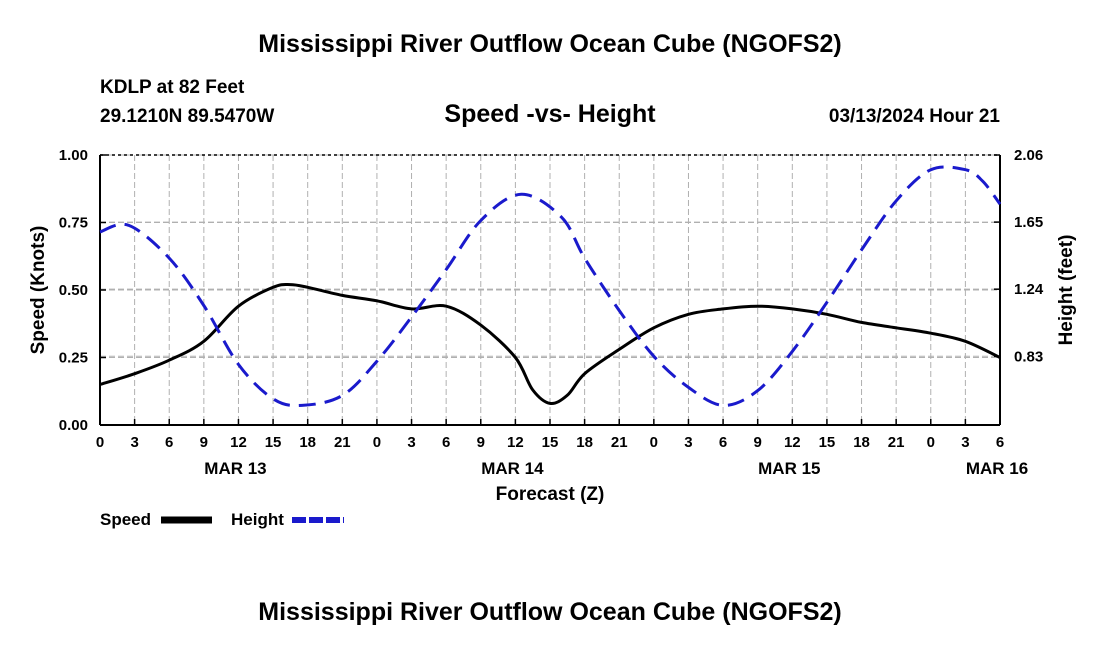 The image size is (1100, 650). Describe the element at coordinates (257, 519) in the screenshot. I see `legend-height-label: Height` at that location.